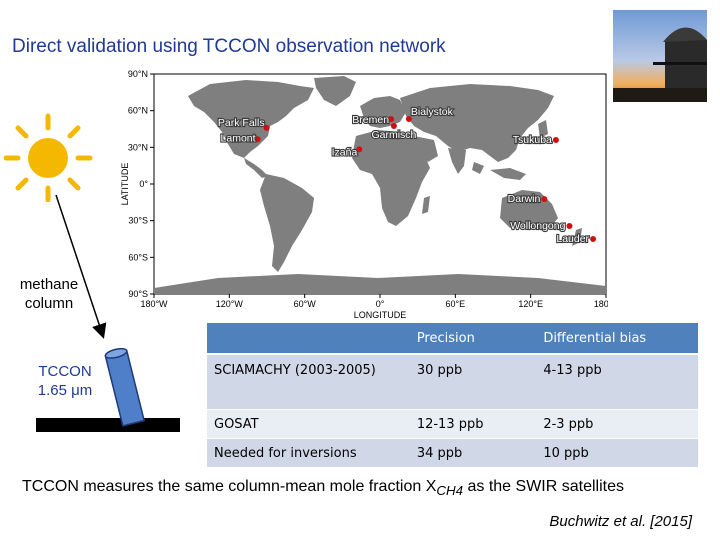  I want to click on summary-x-sub: CH4, so click(450, 491).